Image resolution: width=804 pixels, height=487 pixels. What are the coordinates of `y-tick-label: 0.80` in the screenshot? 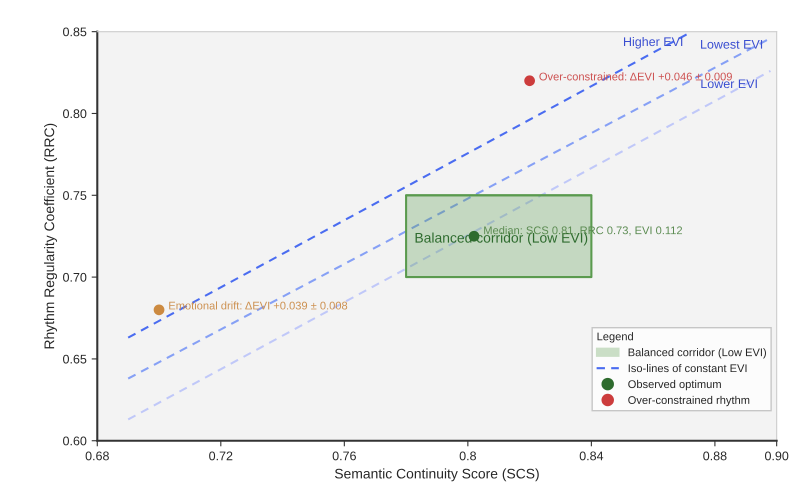 It's located at (74, 113).